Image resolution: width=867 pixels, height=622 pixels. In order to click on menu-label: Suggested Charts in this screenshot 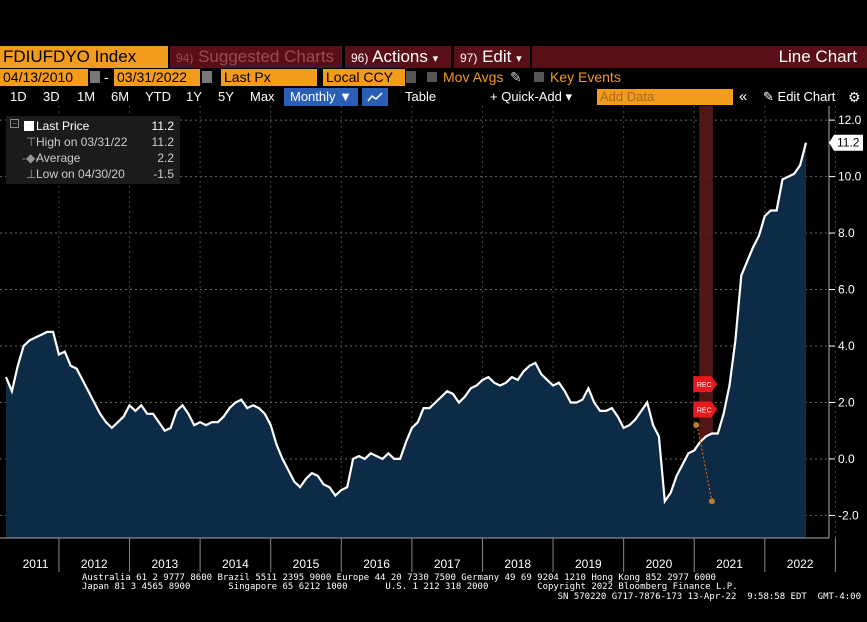, I will do `click(266, 56)`.